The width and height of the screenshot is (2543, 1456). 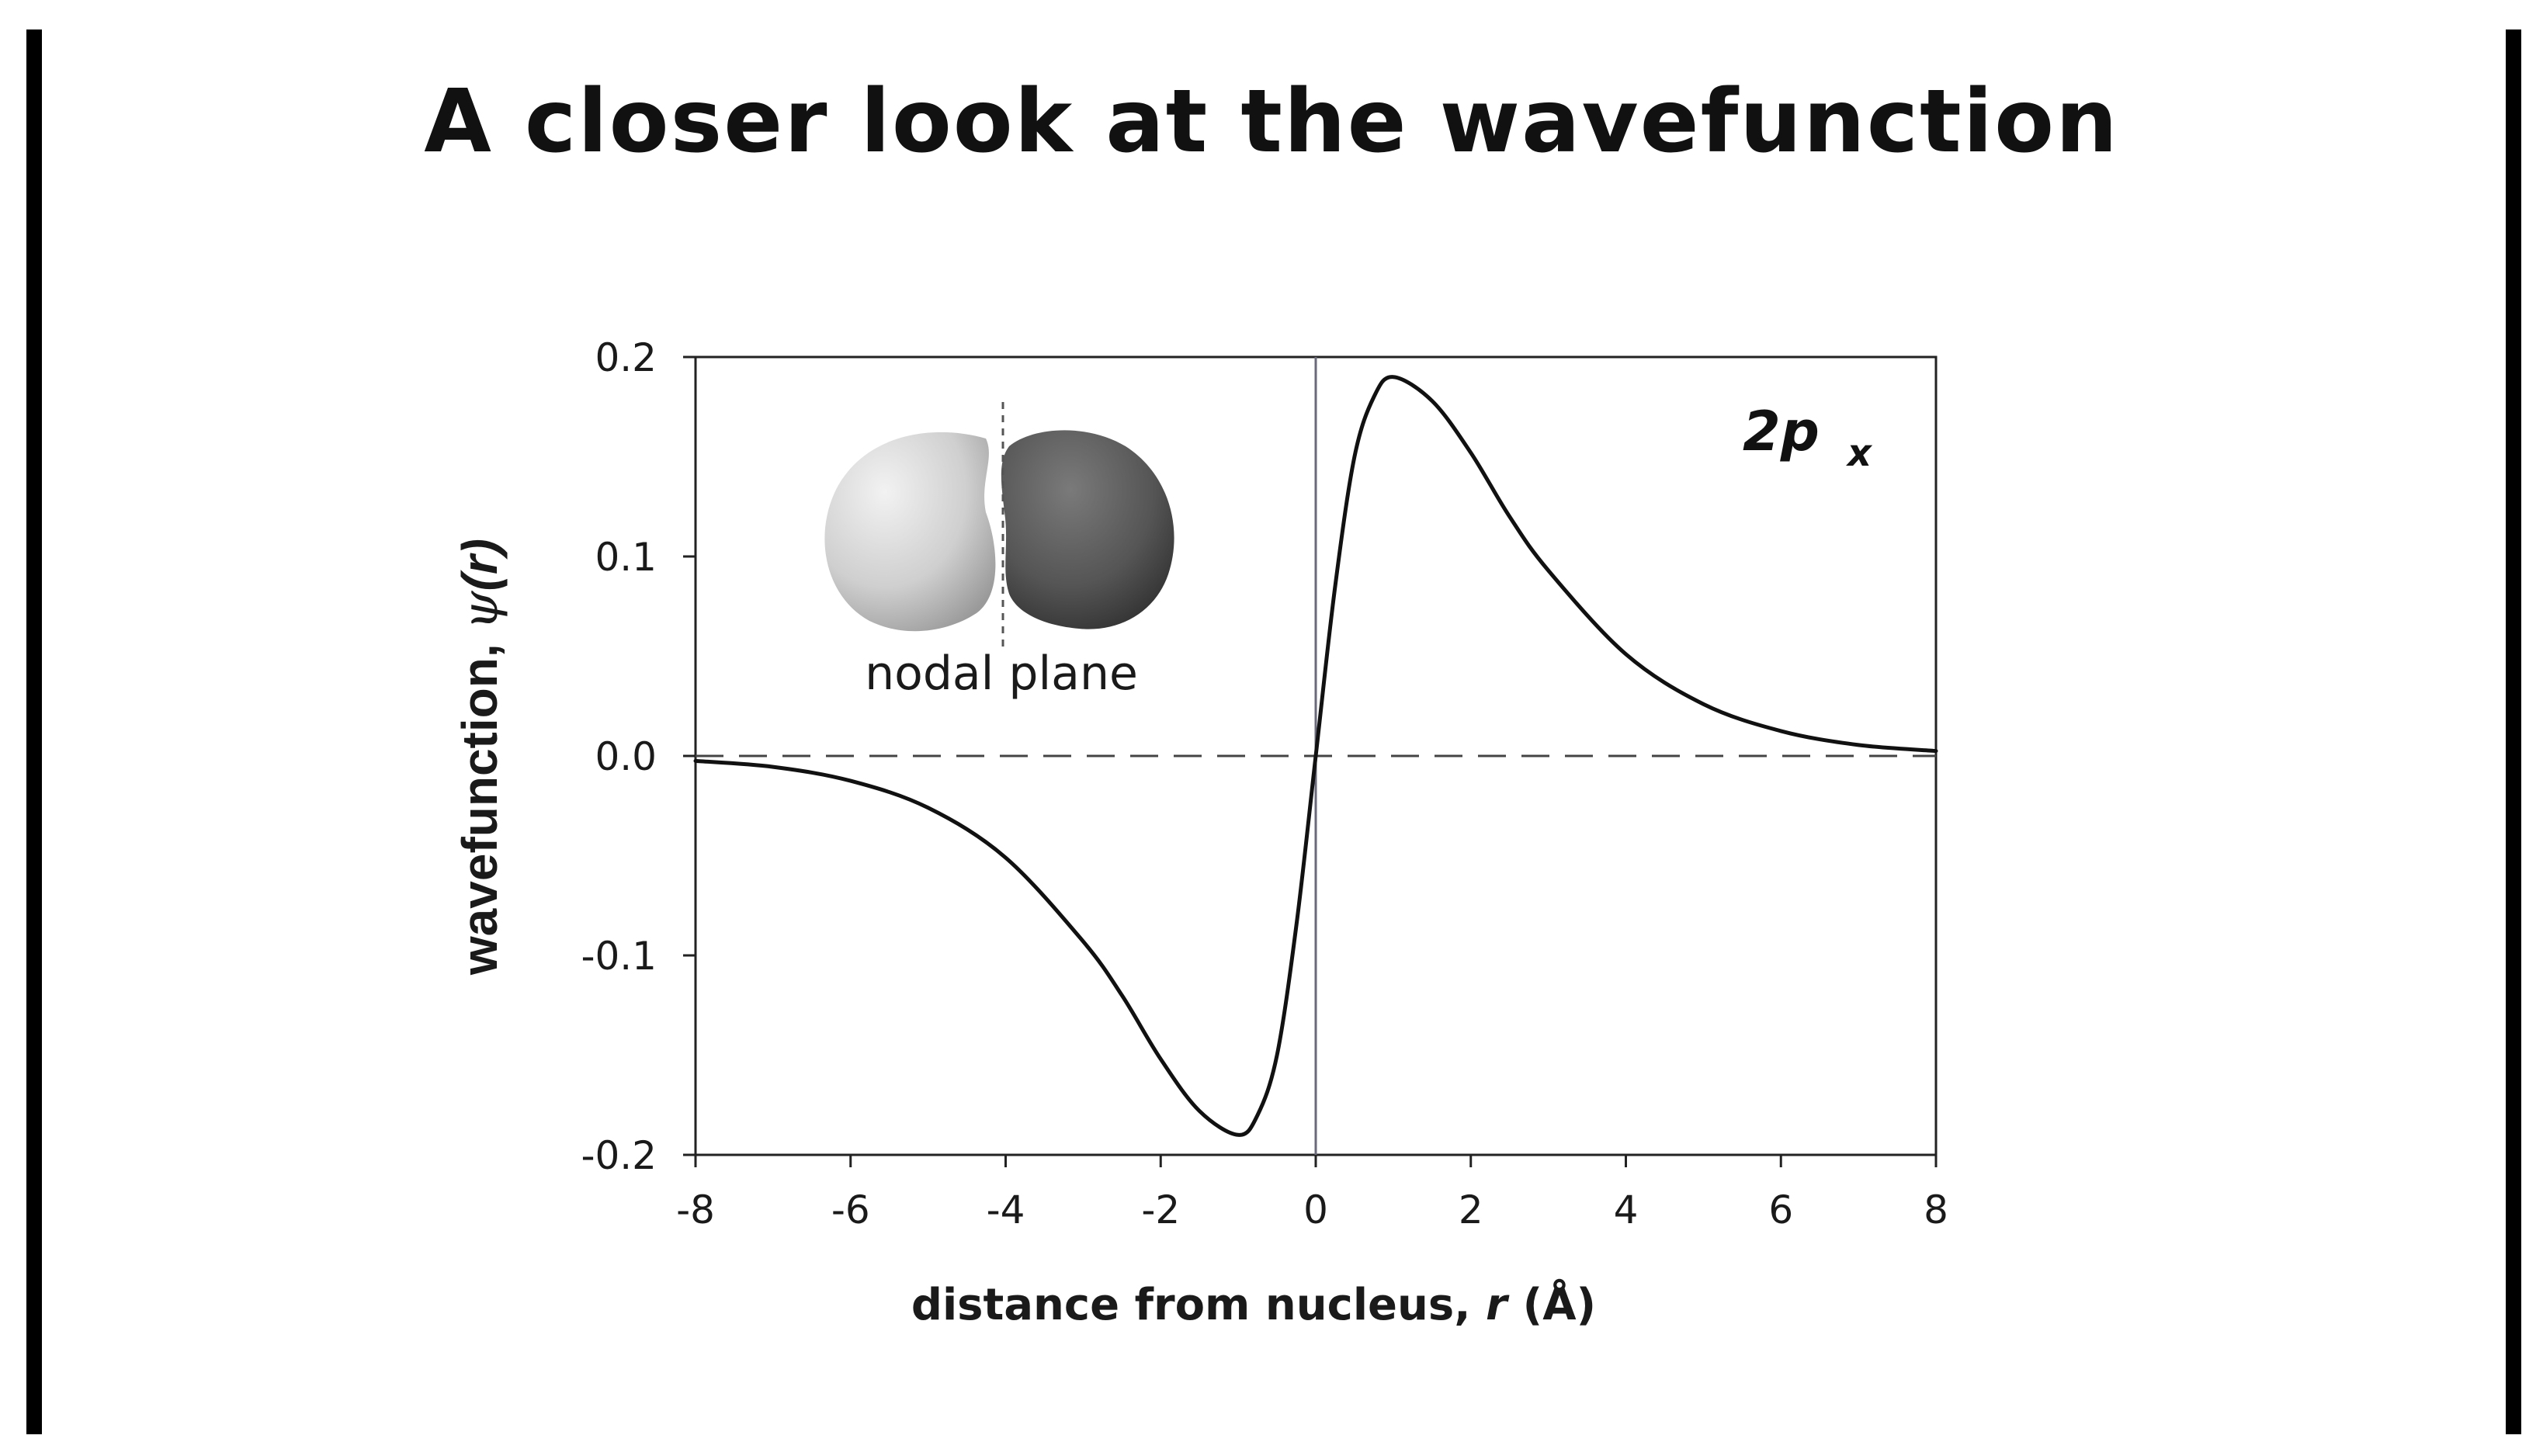 I want to click on x-tick-label: 8, so click(x=1936, y=1210).